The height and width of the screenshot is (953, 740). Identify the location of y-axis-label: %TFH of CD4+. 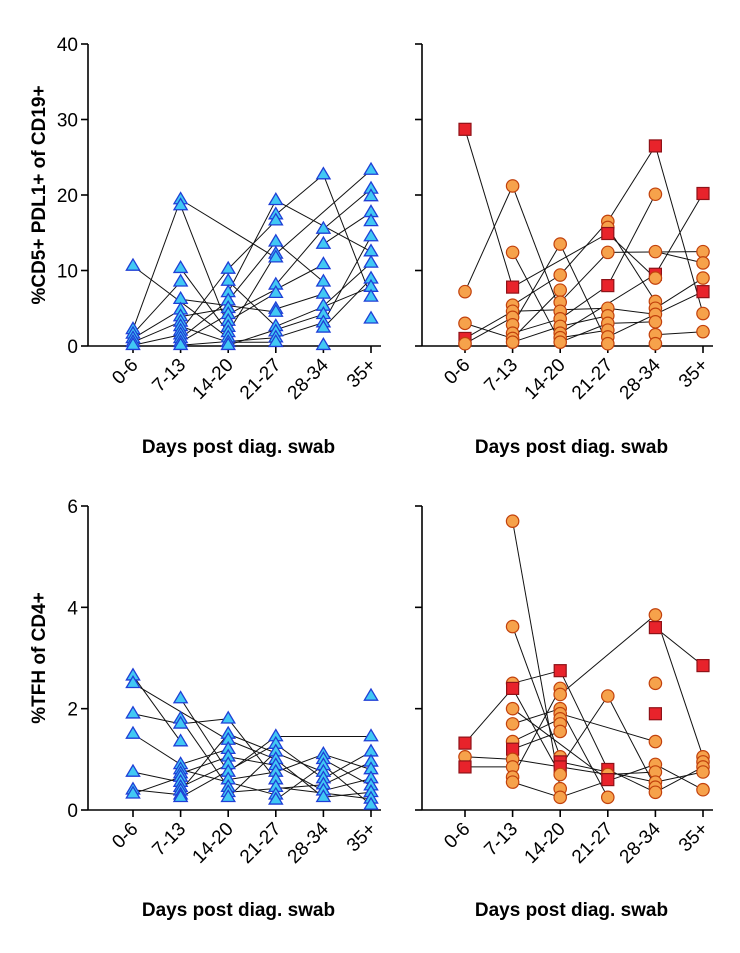
(39, 657).